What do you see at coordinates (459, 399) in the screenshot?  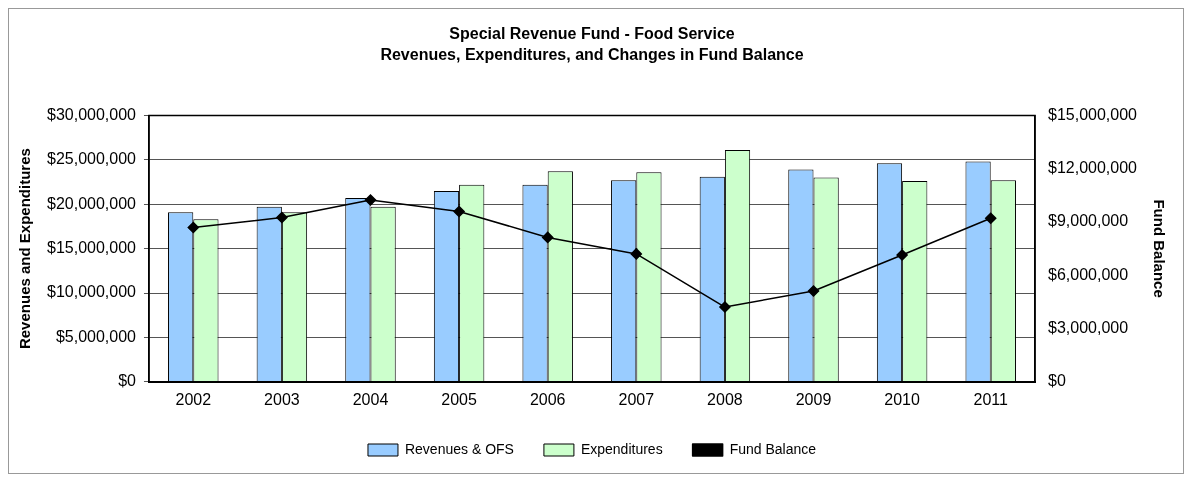 I see `x-tick-label: 2005` at bounding box center [459, 399].